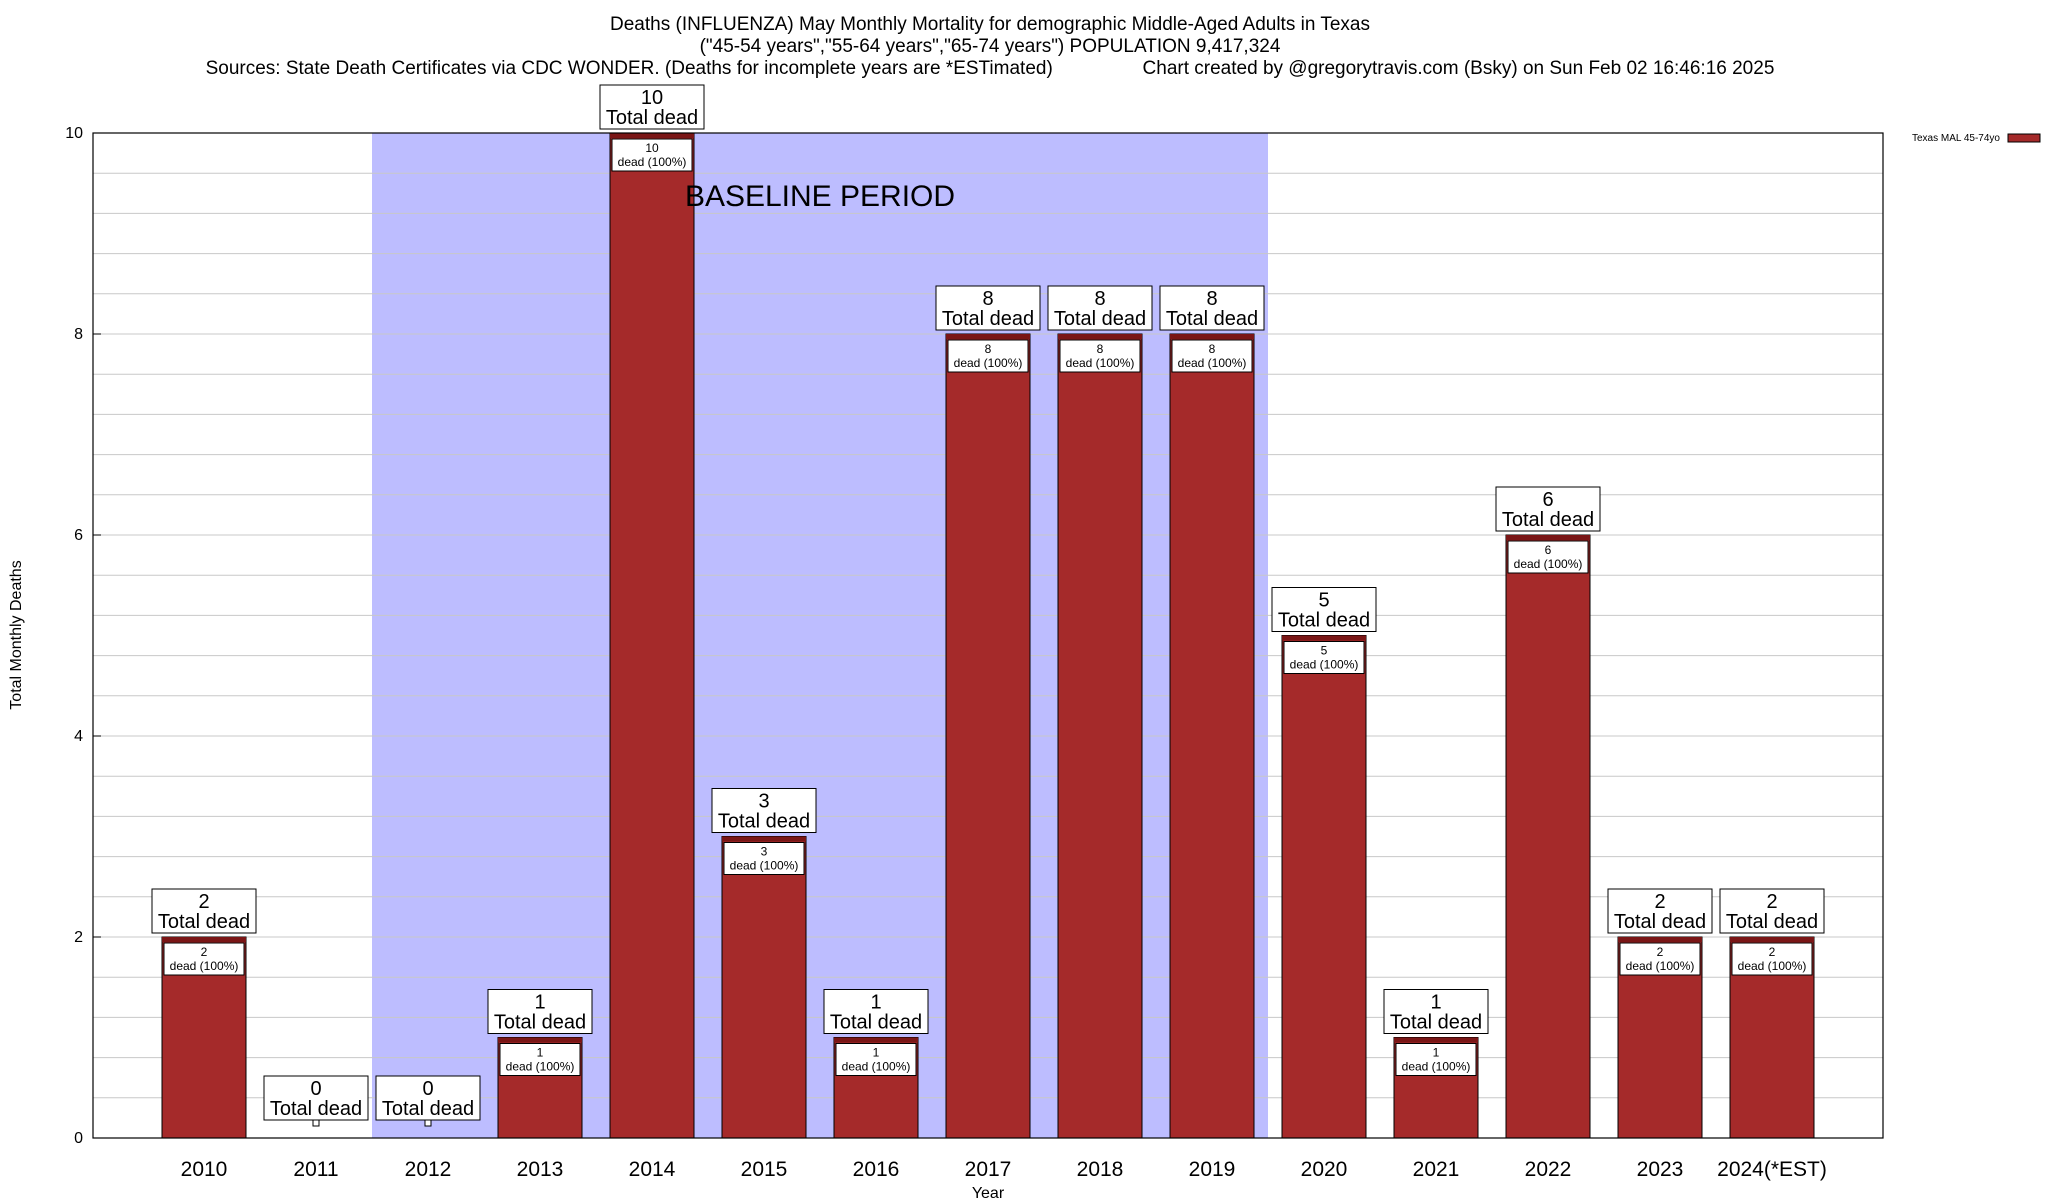 Image resolution: width=2048 pixels, height=1200 pixels. Describe the element at coordinates (876, 1169) in the screenshot. I see `x-tick-label: 2016` at that location.